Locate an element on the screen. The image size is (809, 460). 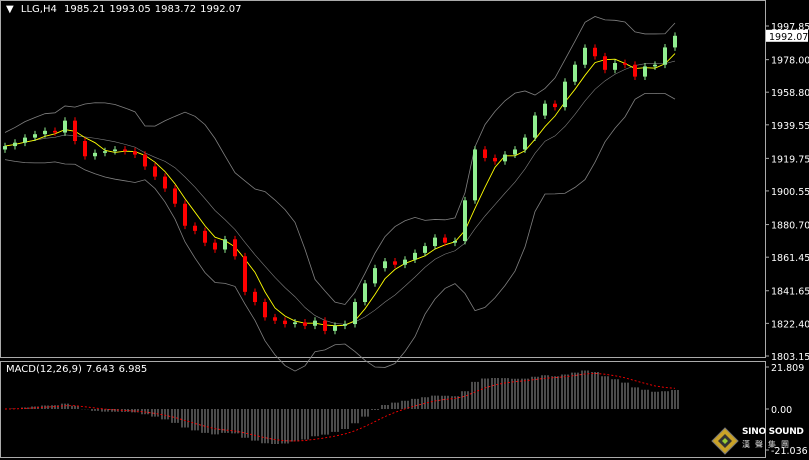
current-price-label: 1992.07 is located at coordinates (788, 37).